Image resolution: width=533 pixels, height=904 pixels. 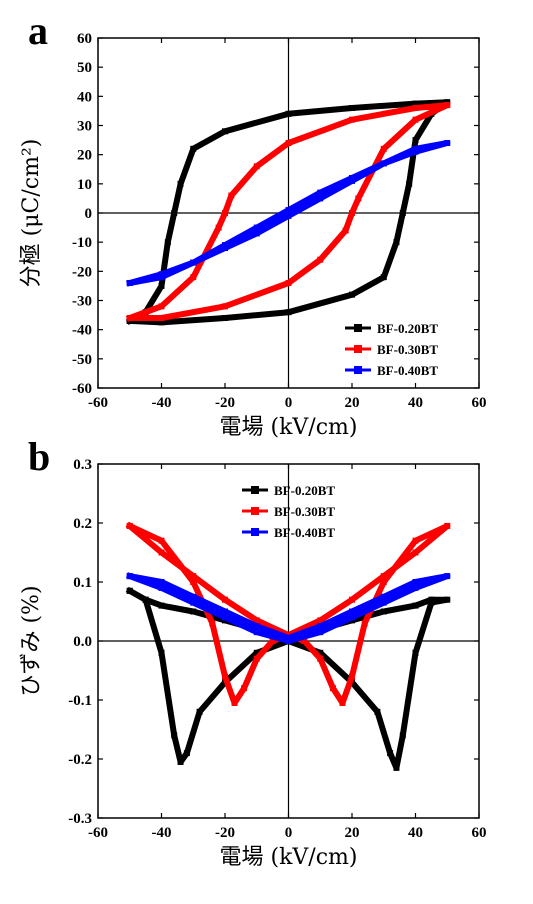 What do you see at coordinates (84, 68) in the screenshot?
I see `panel-a-y-tick-label: 50` at bounding box center [84, 68].